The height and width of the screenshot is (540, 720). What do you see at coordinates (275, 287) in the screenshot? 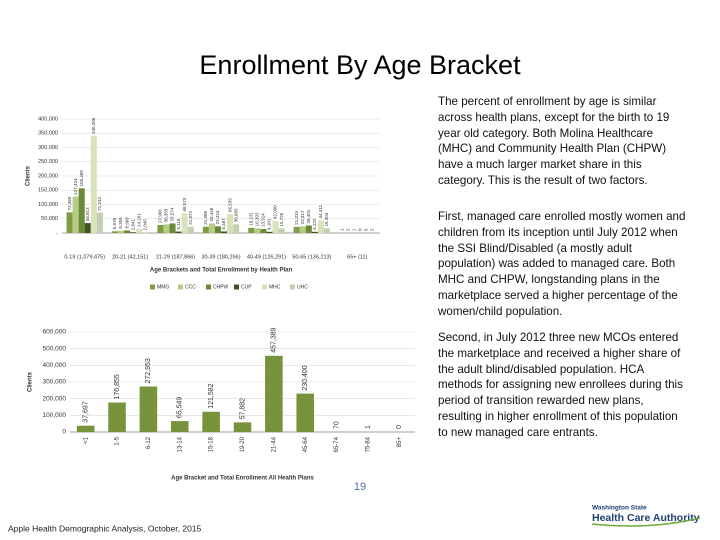
I see `legend-label: MHC` at bounding box center [275, 287].